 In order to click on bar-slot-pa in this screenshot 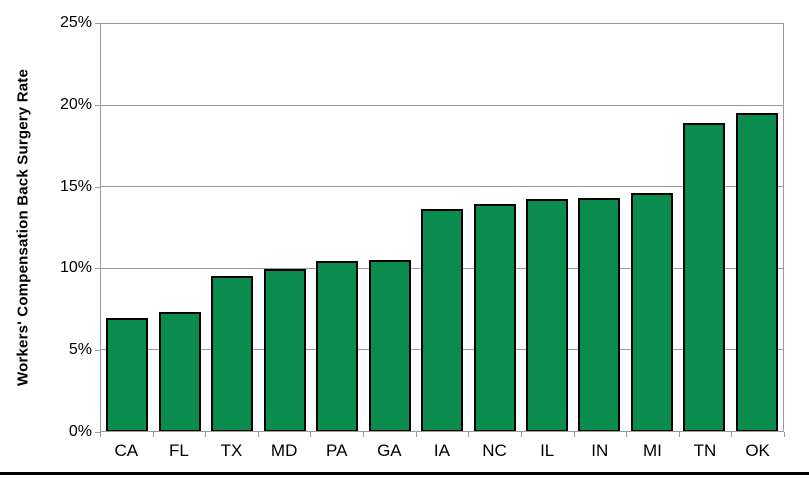, I will do `click(337, 227)`.